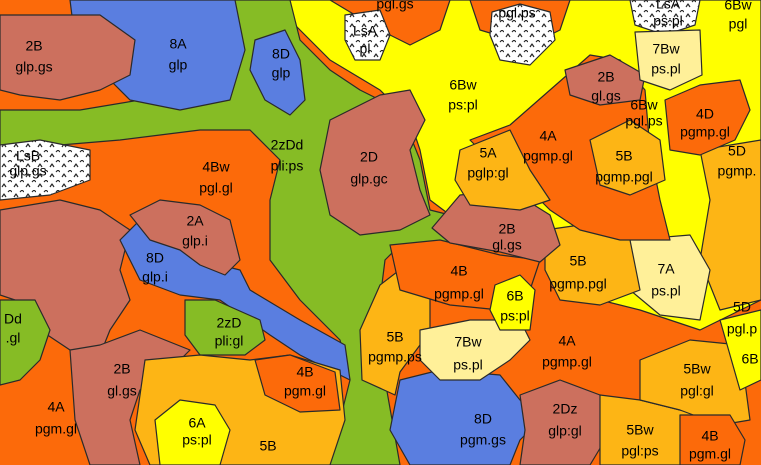  I want to click on unit-label: pgl, so click(738, 24).